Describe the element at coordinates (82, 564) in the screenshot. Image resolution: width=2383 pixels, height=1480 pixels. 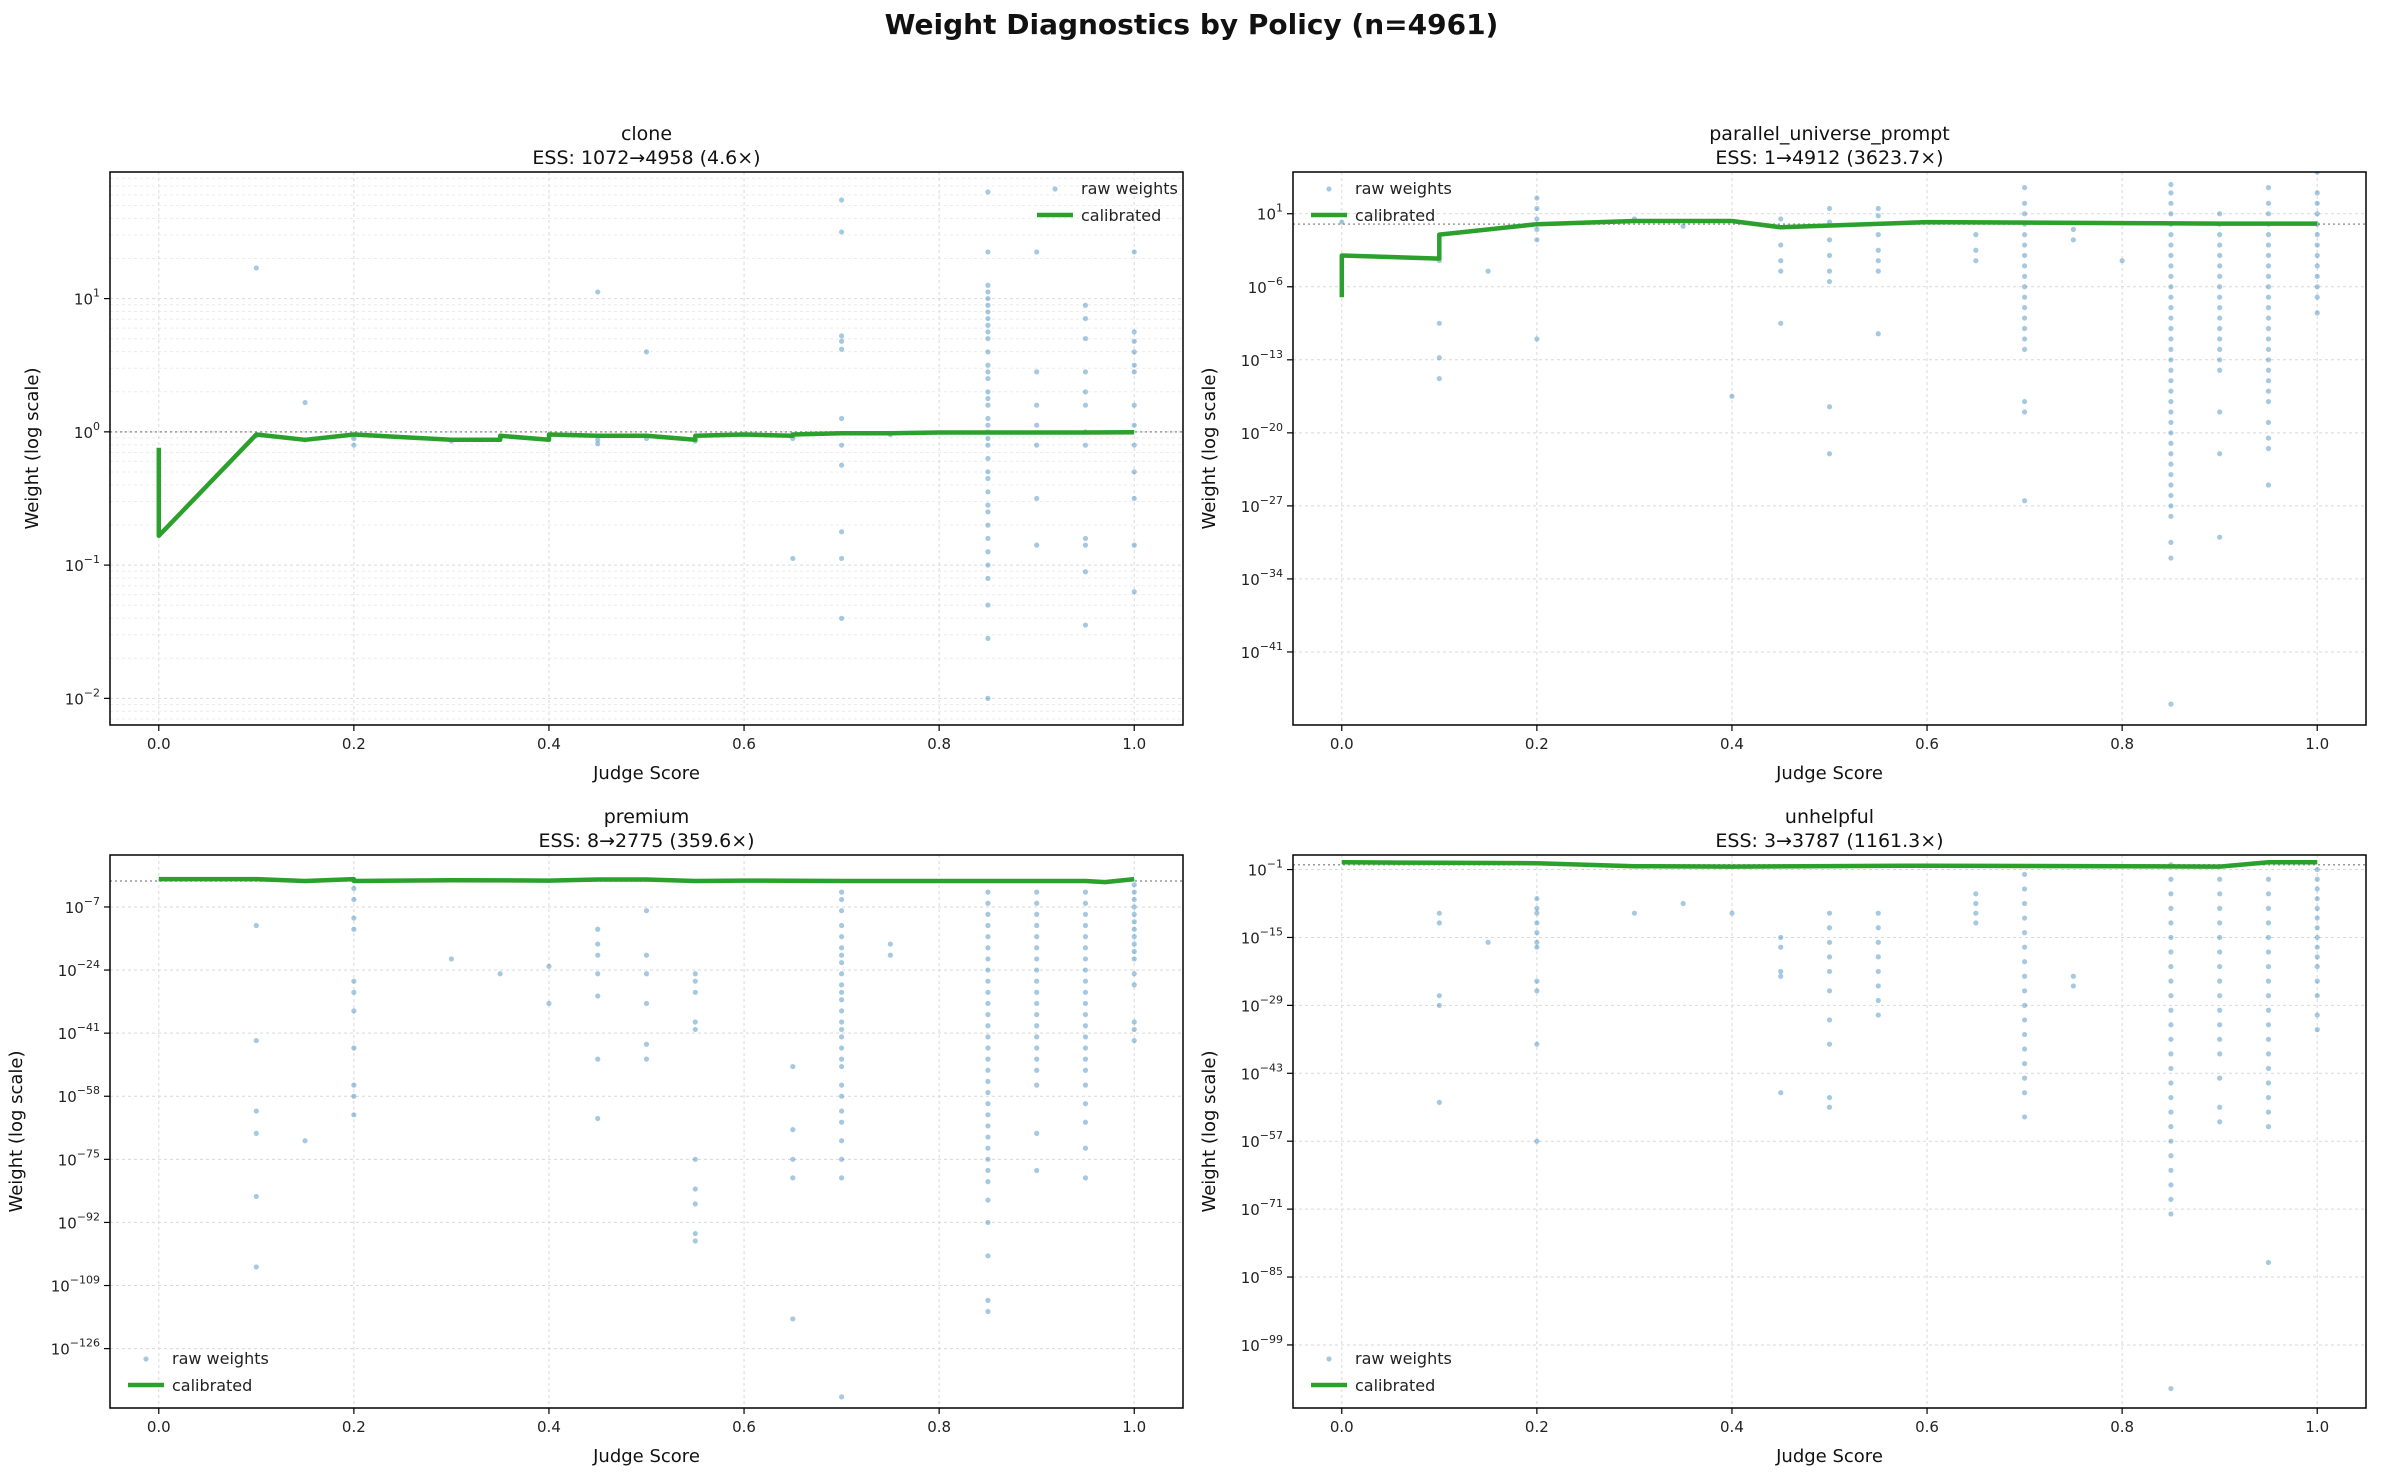
I see `y-tick-label: 10⁻¹` at that location.